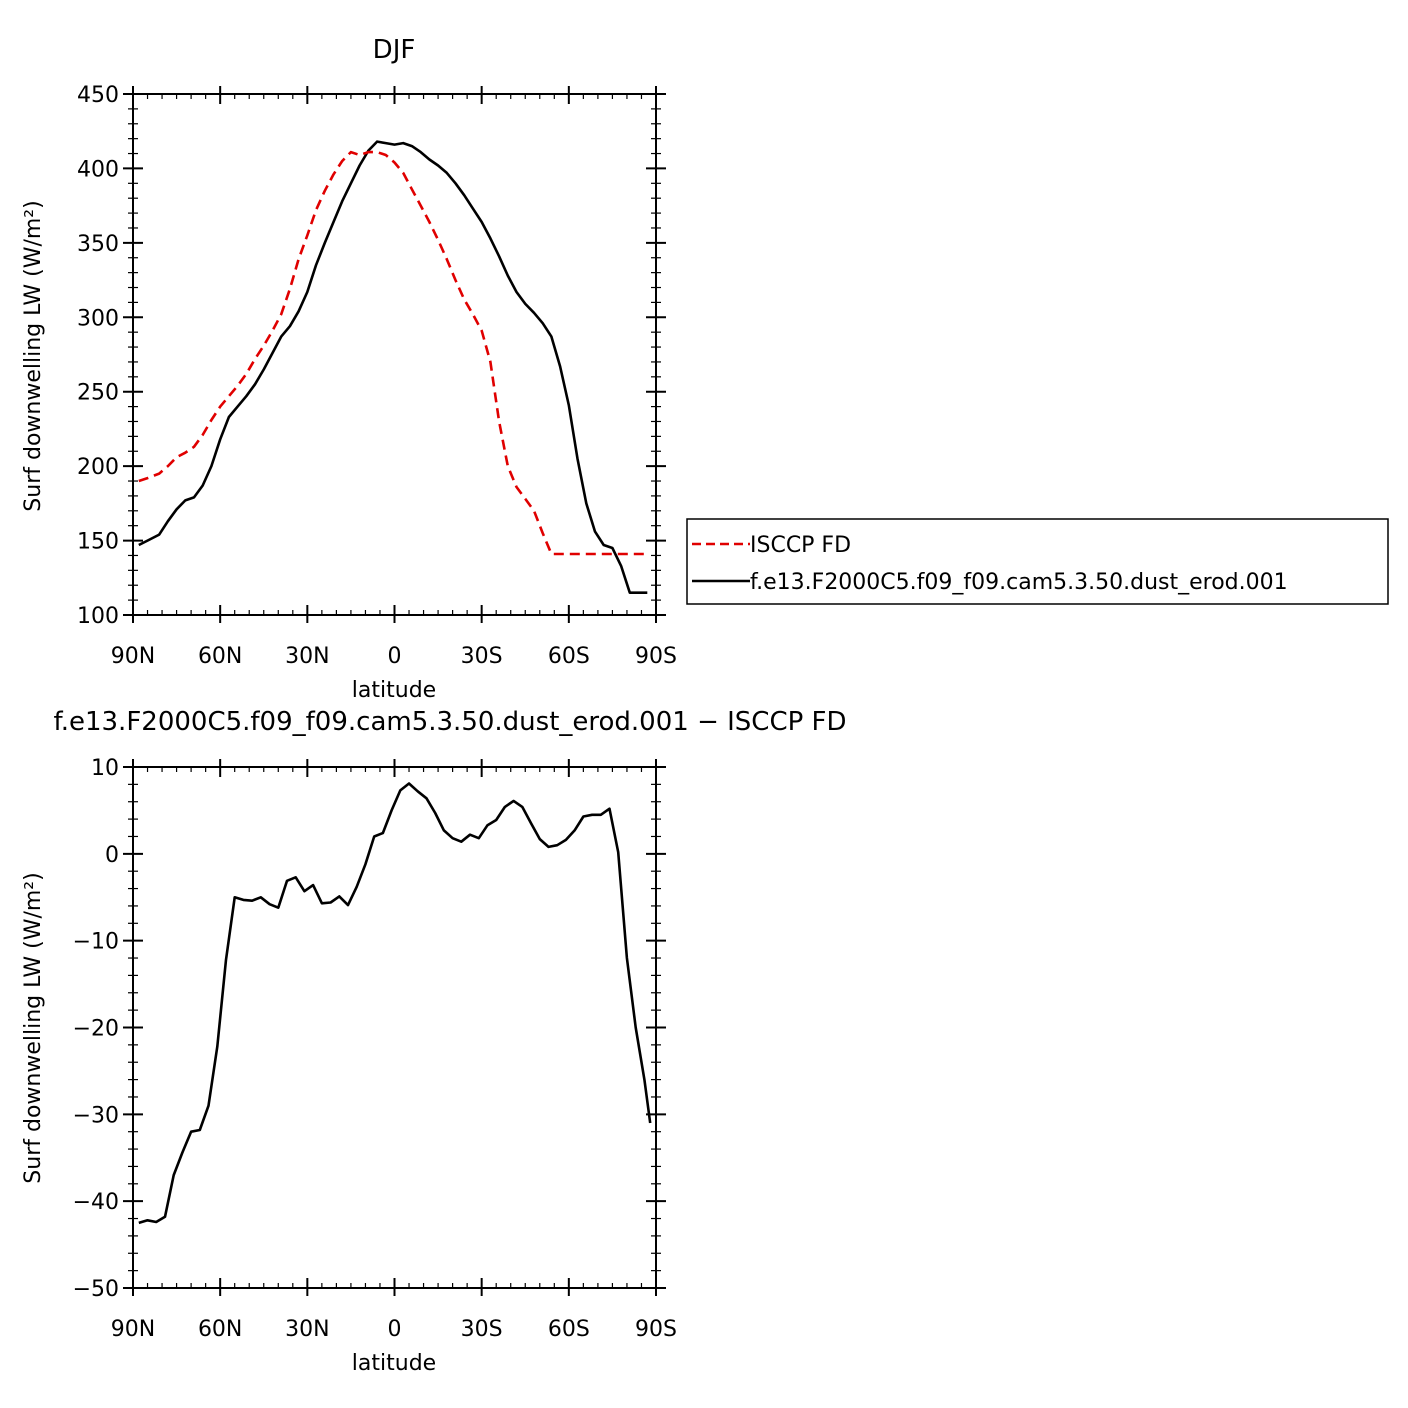 Image resolution: width=1408 pixels, height=1408 pixels. What do you see at coordinates (112, 855) in the screenshot?
I see `y-tick-label: 0` at bounding box center [112, 855].